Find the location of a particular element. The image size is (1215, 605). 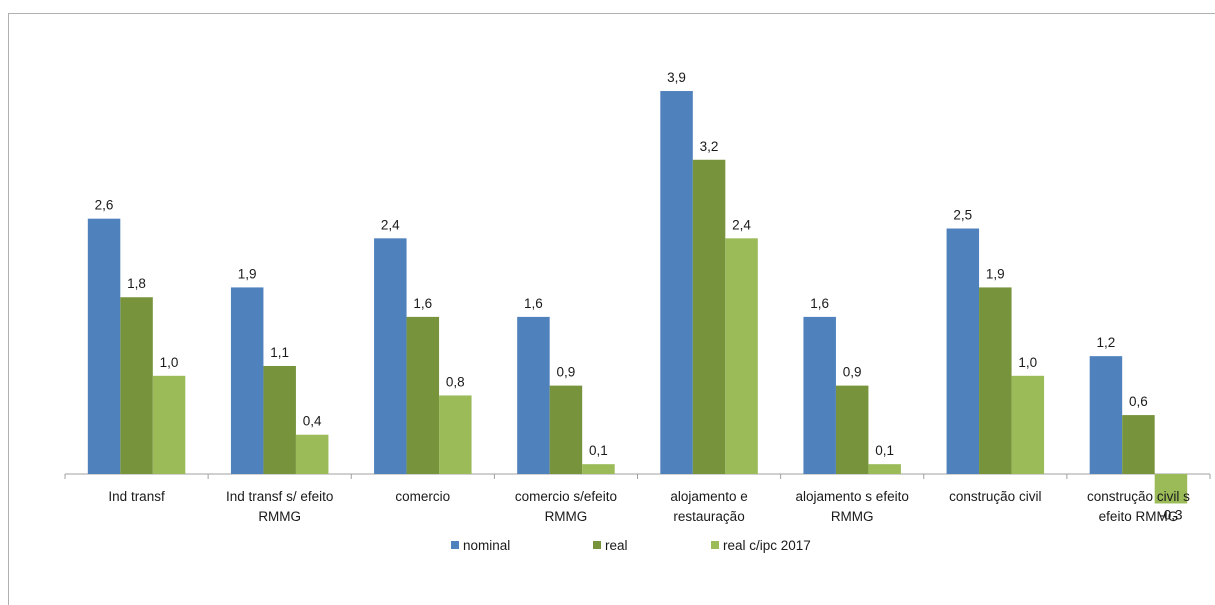

category-label: construção civil is located at coordinates (995, 496).